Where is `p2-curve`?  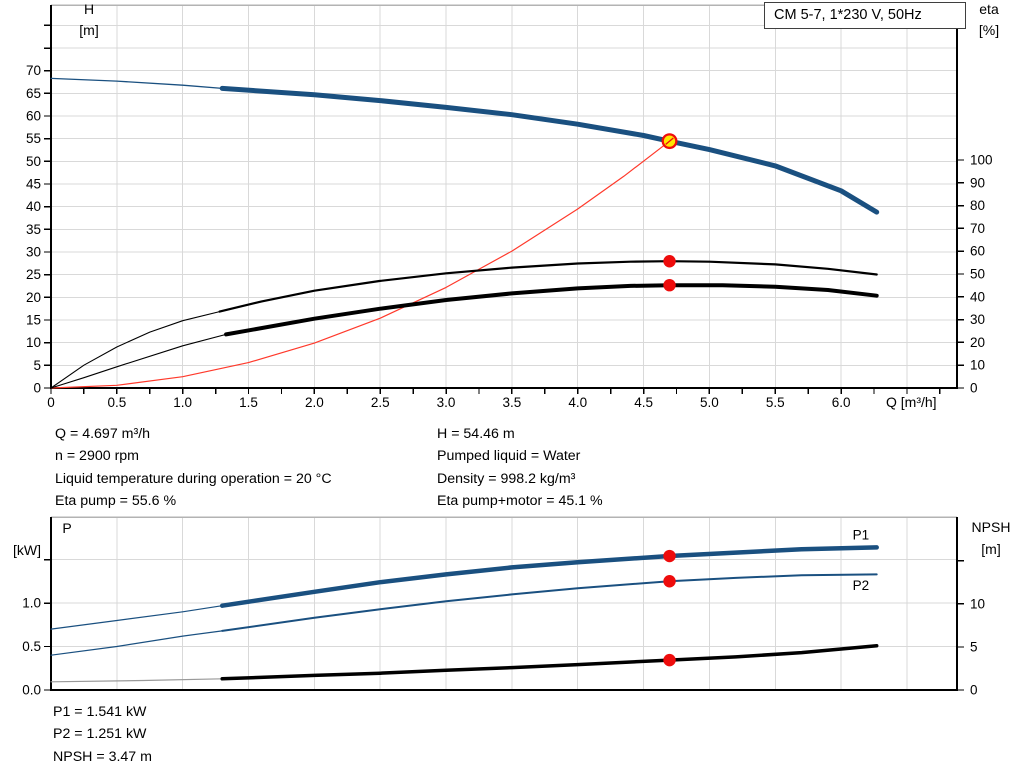 p2-curve is located at coordinates (549, 602).